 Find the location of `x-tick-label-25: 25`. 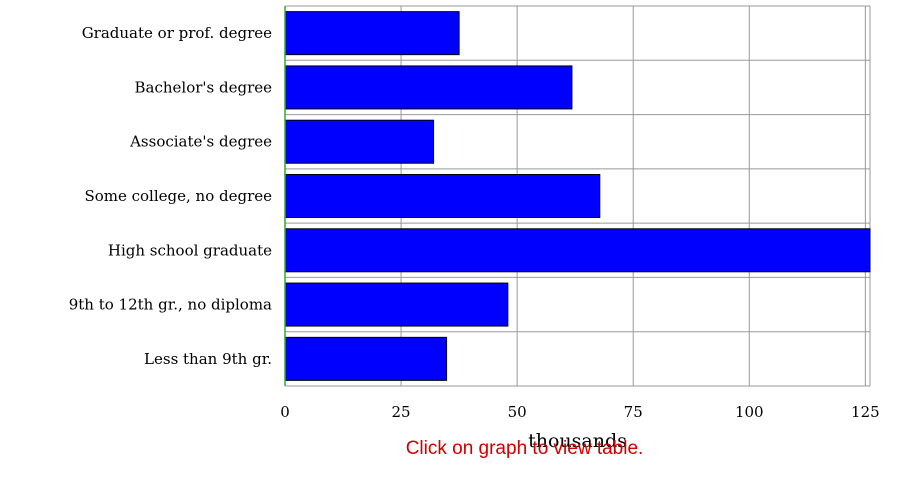

x-tick-label-25: 25 is located at coordinates (401, 412).